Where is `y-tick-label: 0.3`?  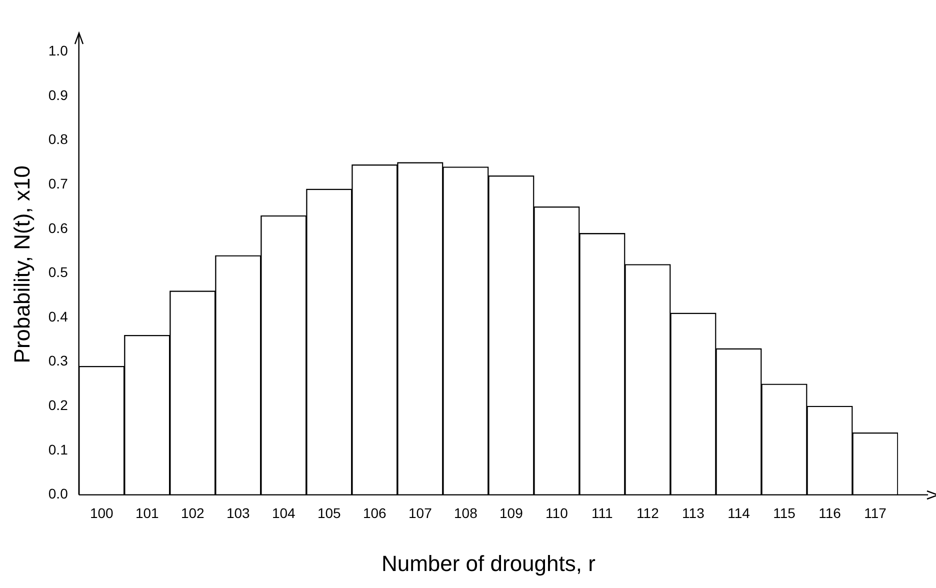 y-tick-label: 0.3 is located at coordinates (58, 360).